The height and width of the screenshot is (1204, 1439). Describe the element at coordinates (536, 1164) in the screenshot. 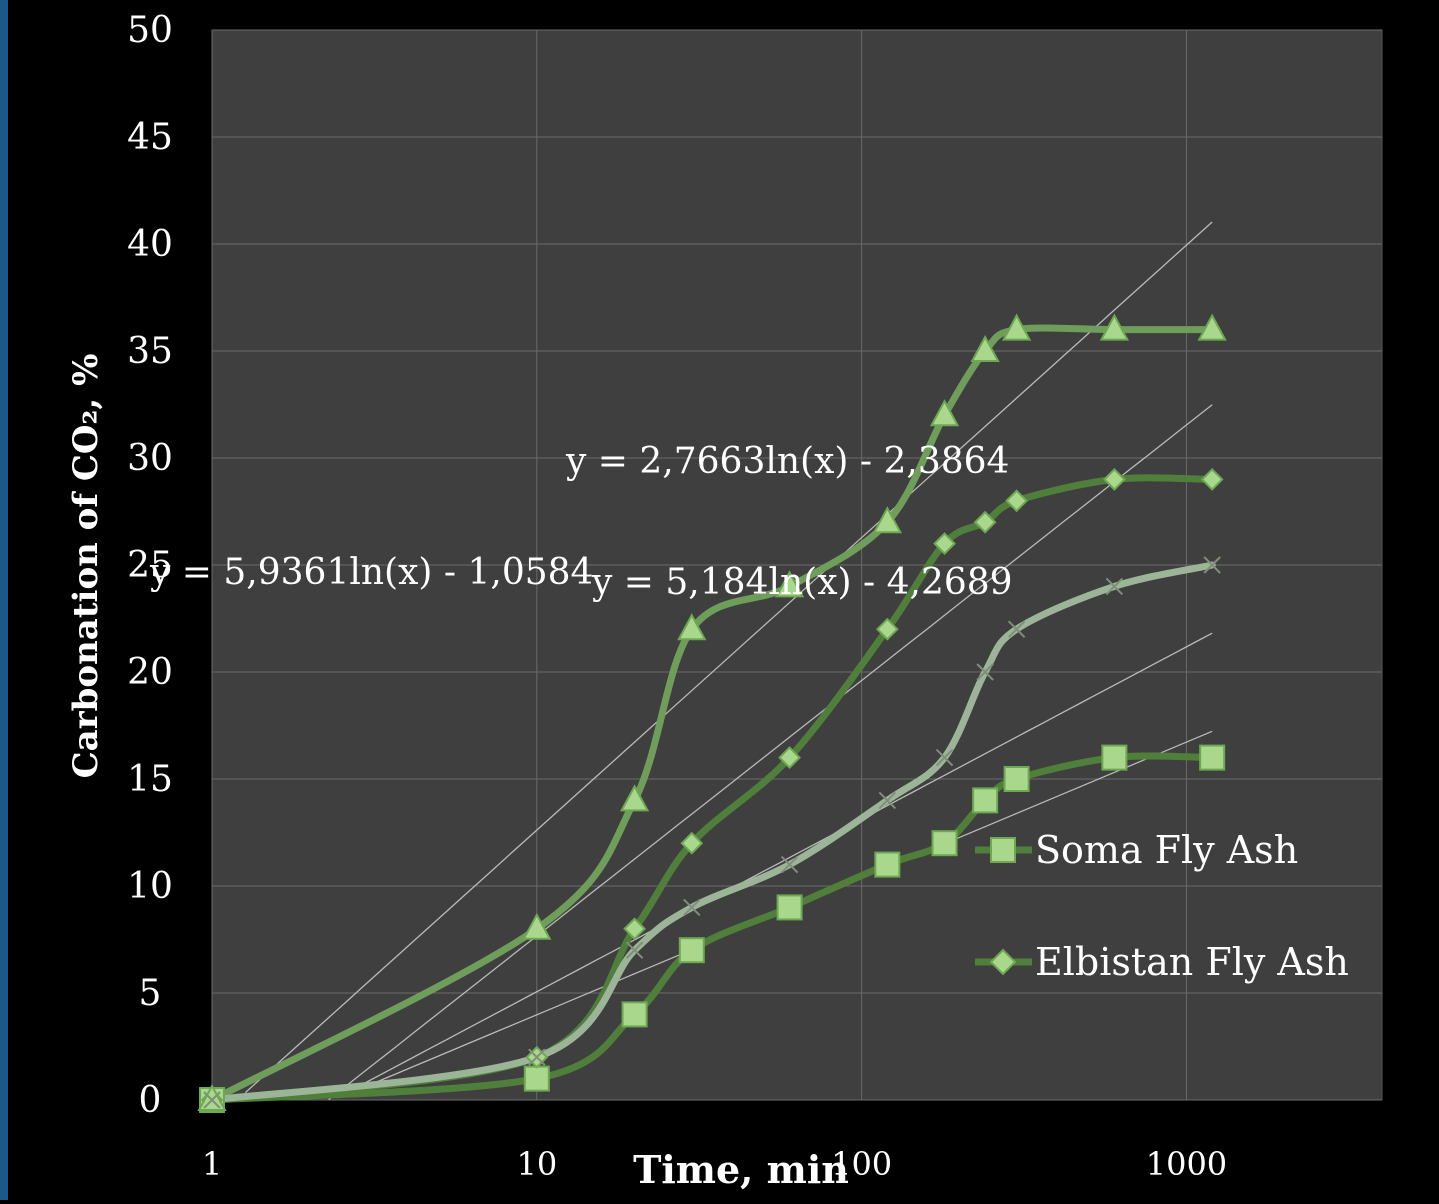

I see `x-tick-label: 10` at that location.